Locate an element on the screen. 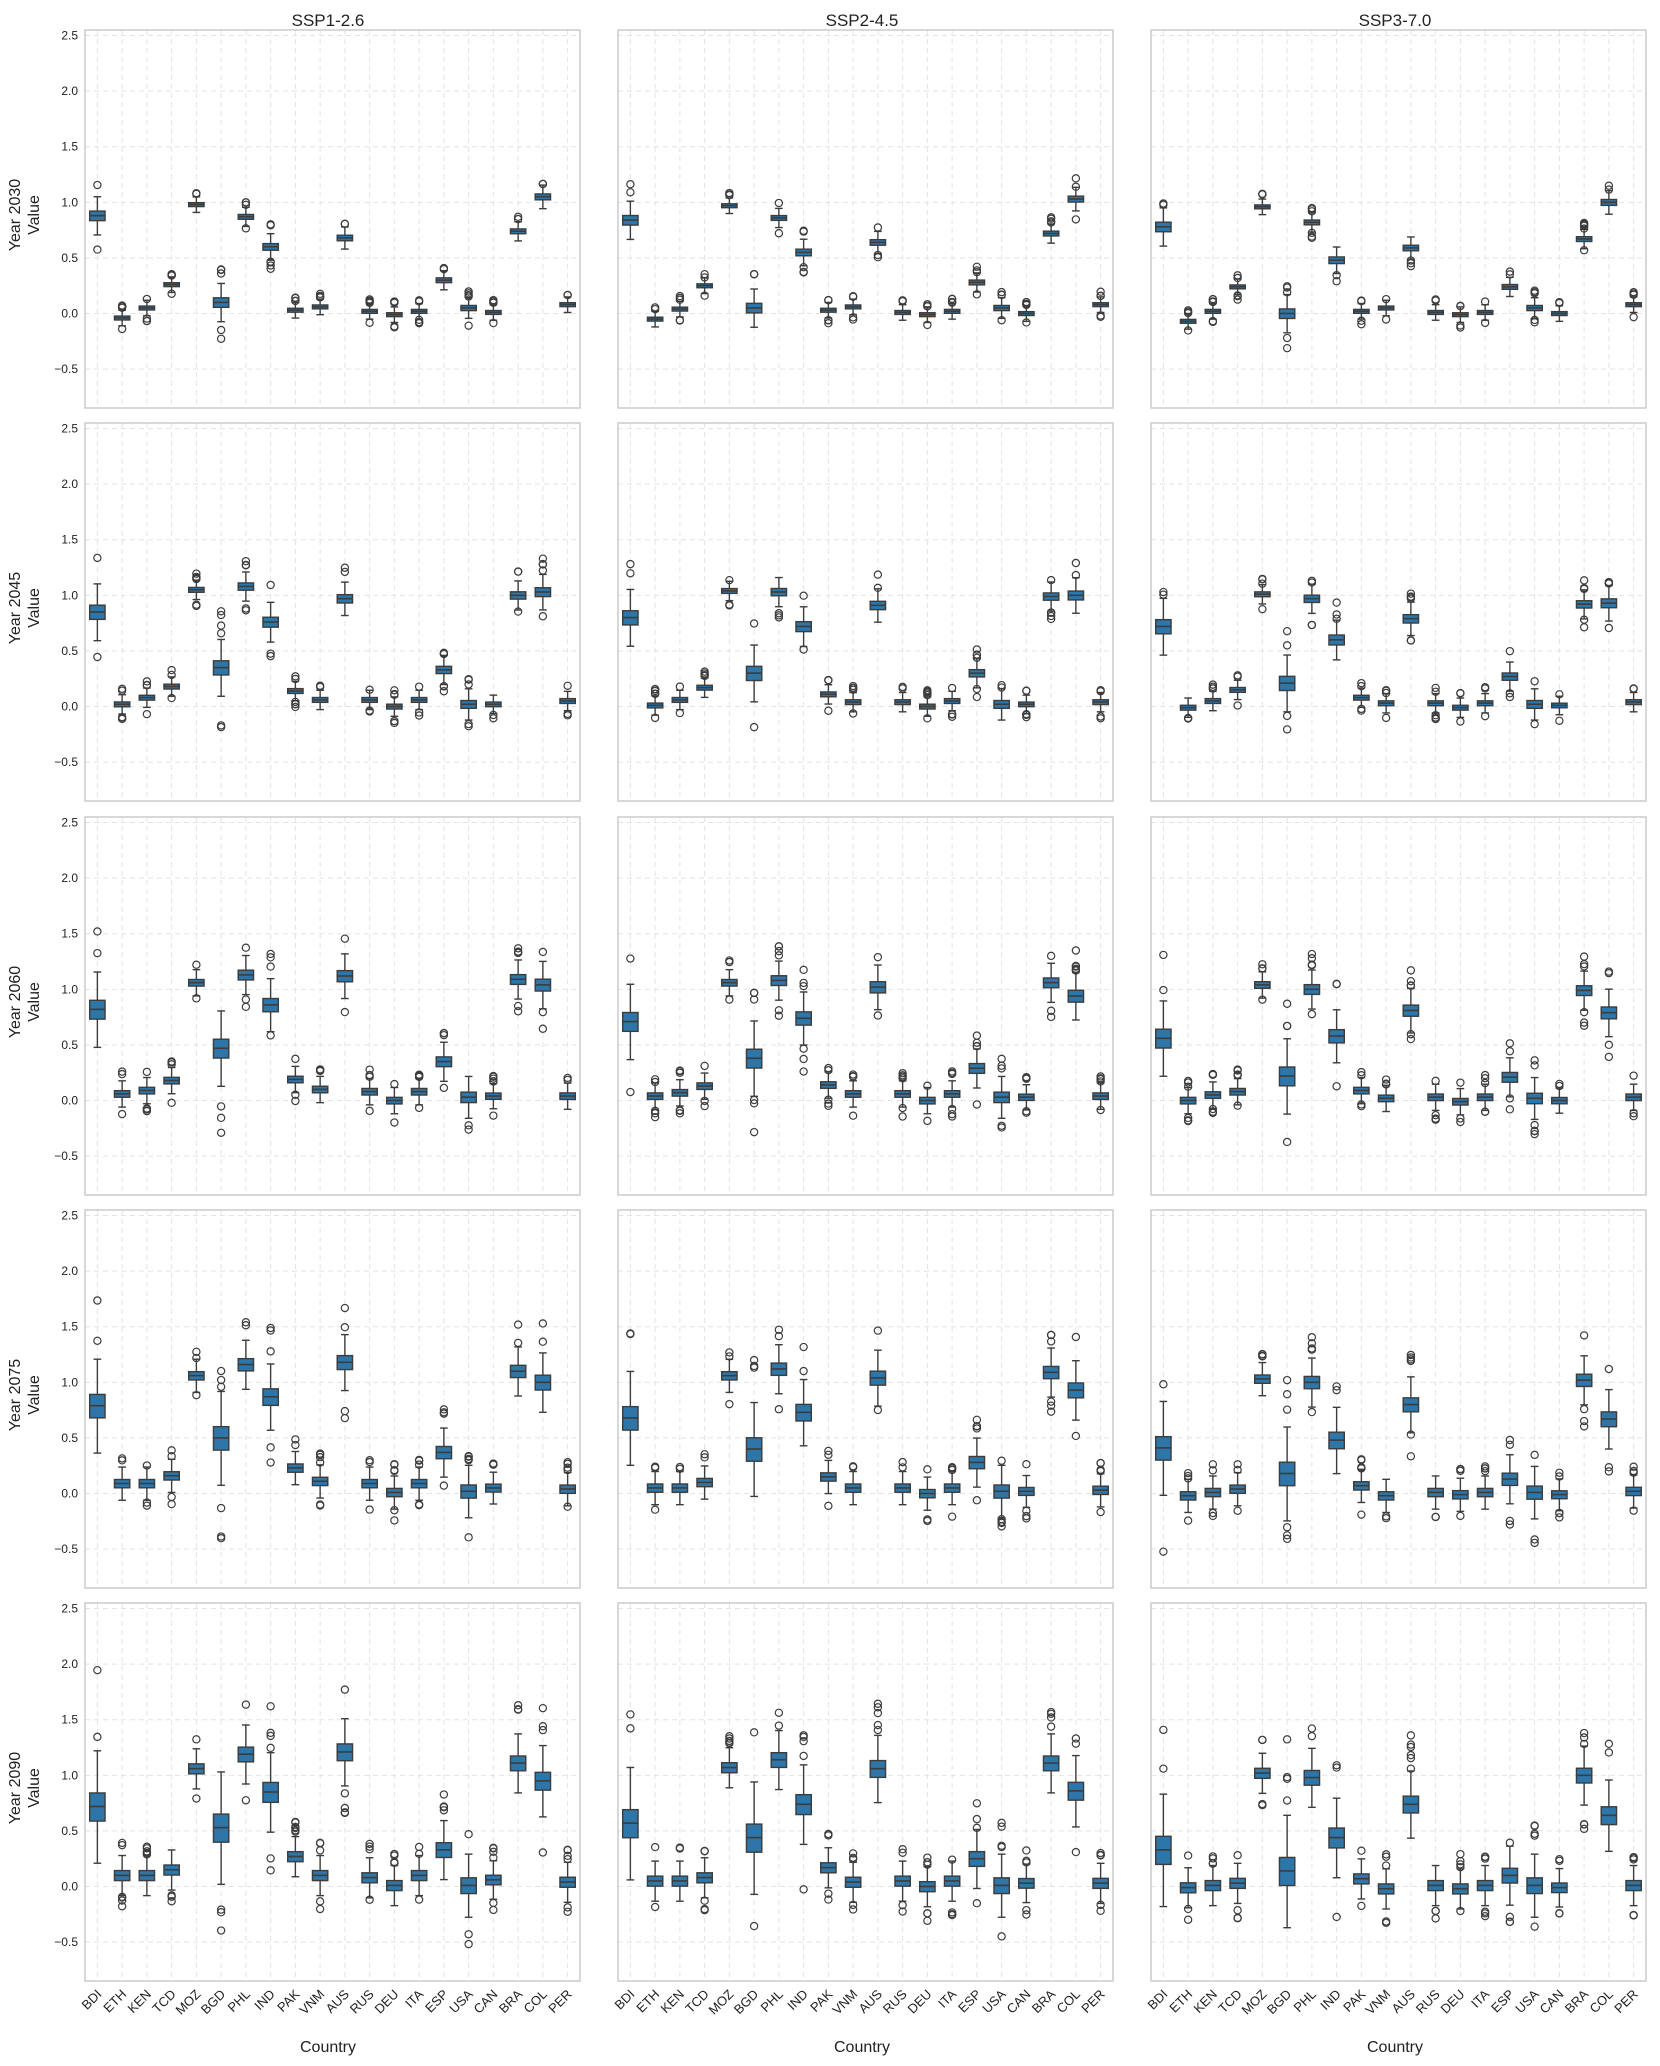 This screenshot has width=1660, height=2066. box-bgd is located at coordinates (1287, 1832).